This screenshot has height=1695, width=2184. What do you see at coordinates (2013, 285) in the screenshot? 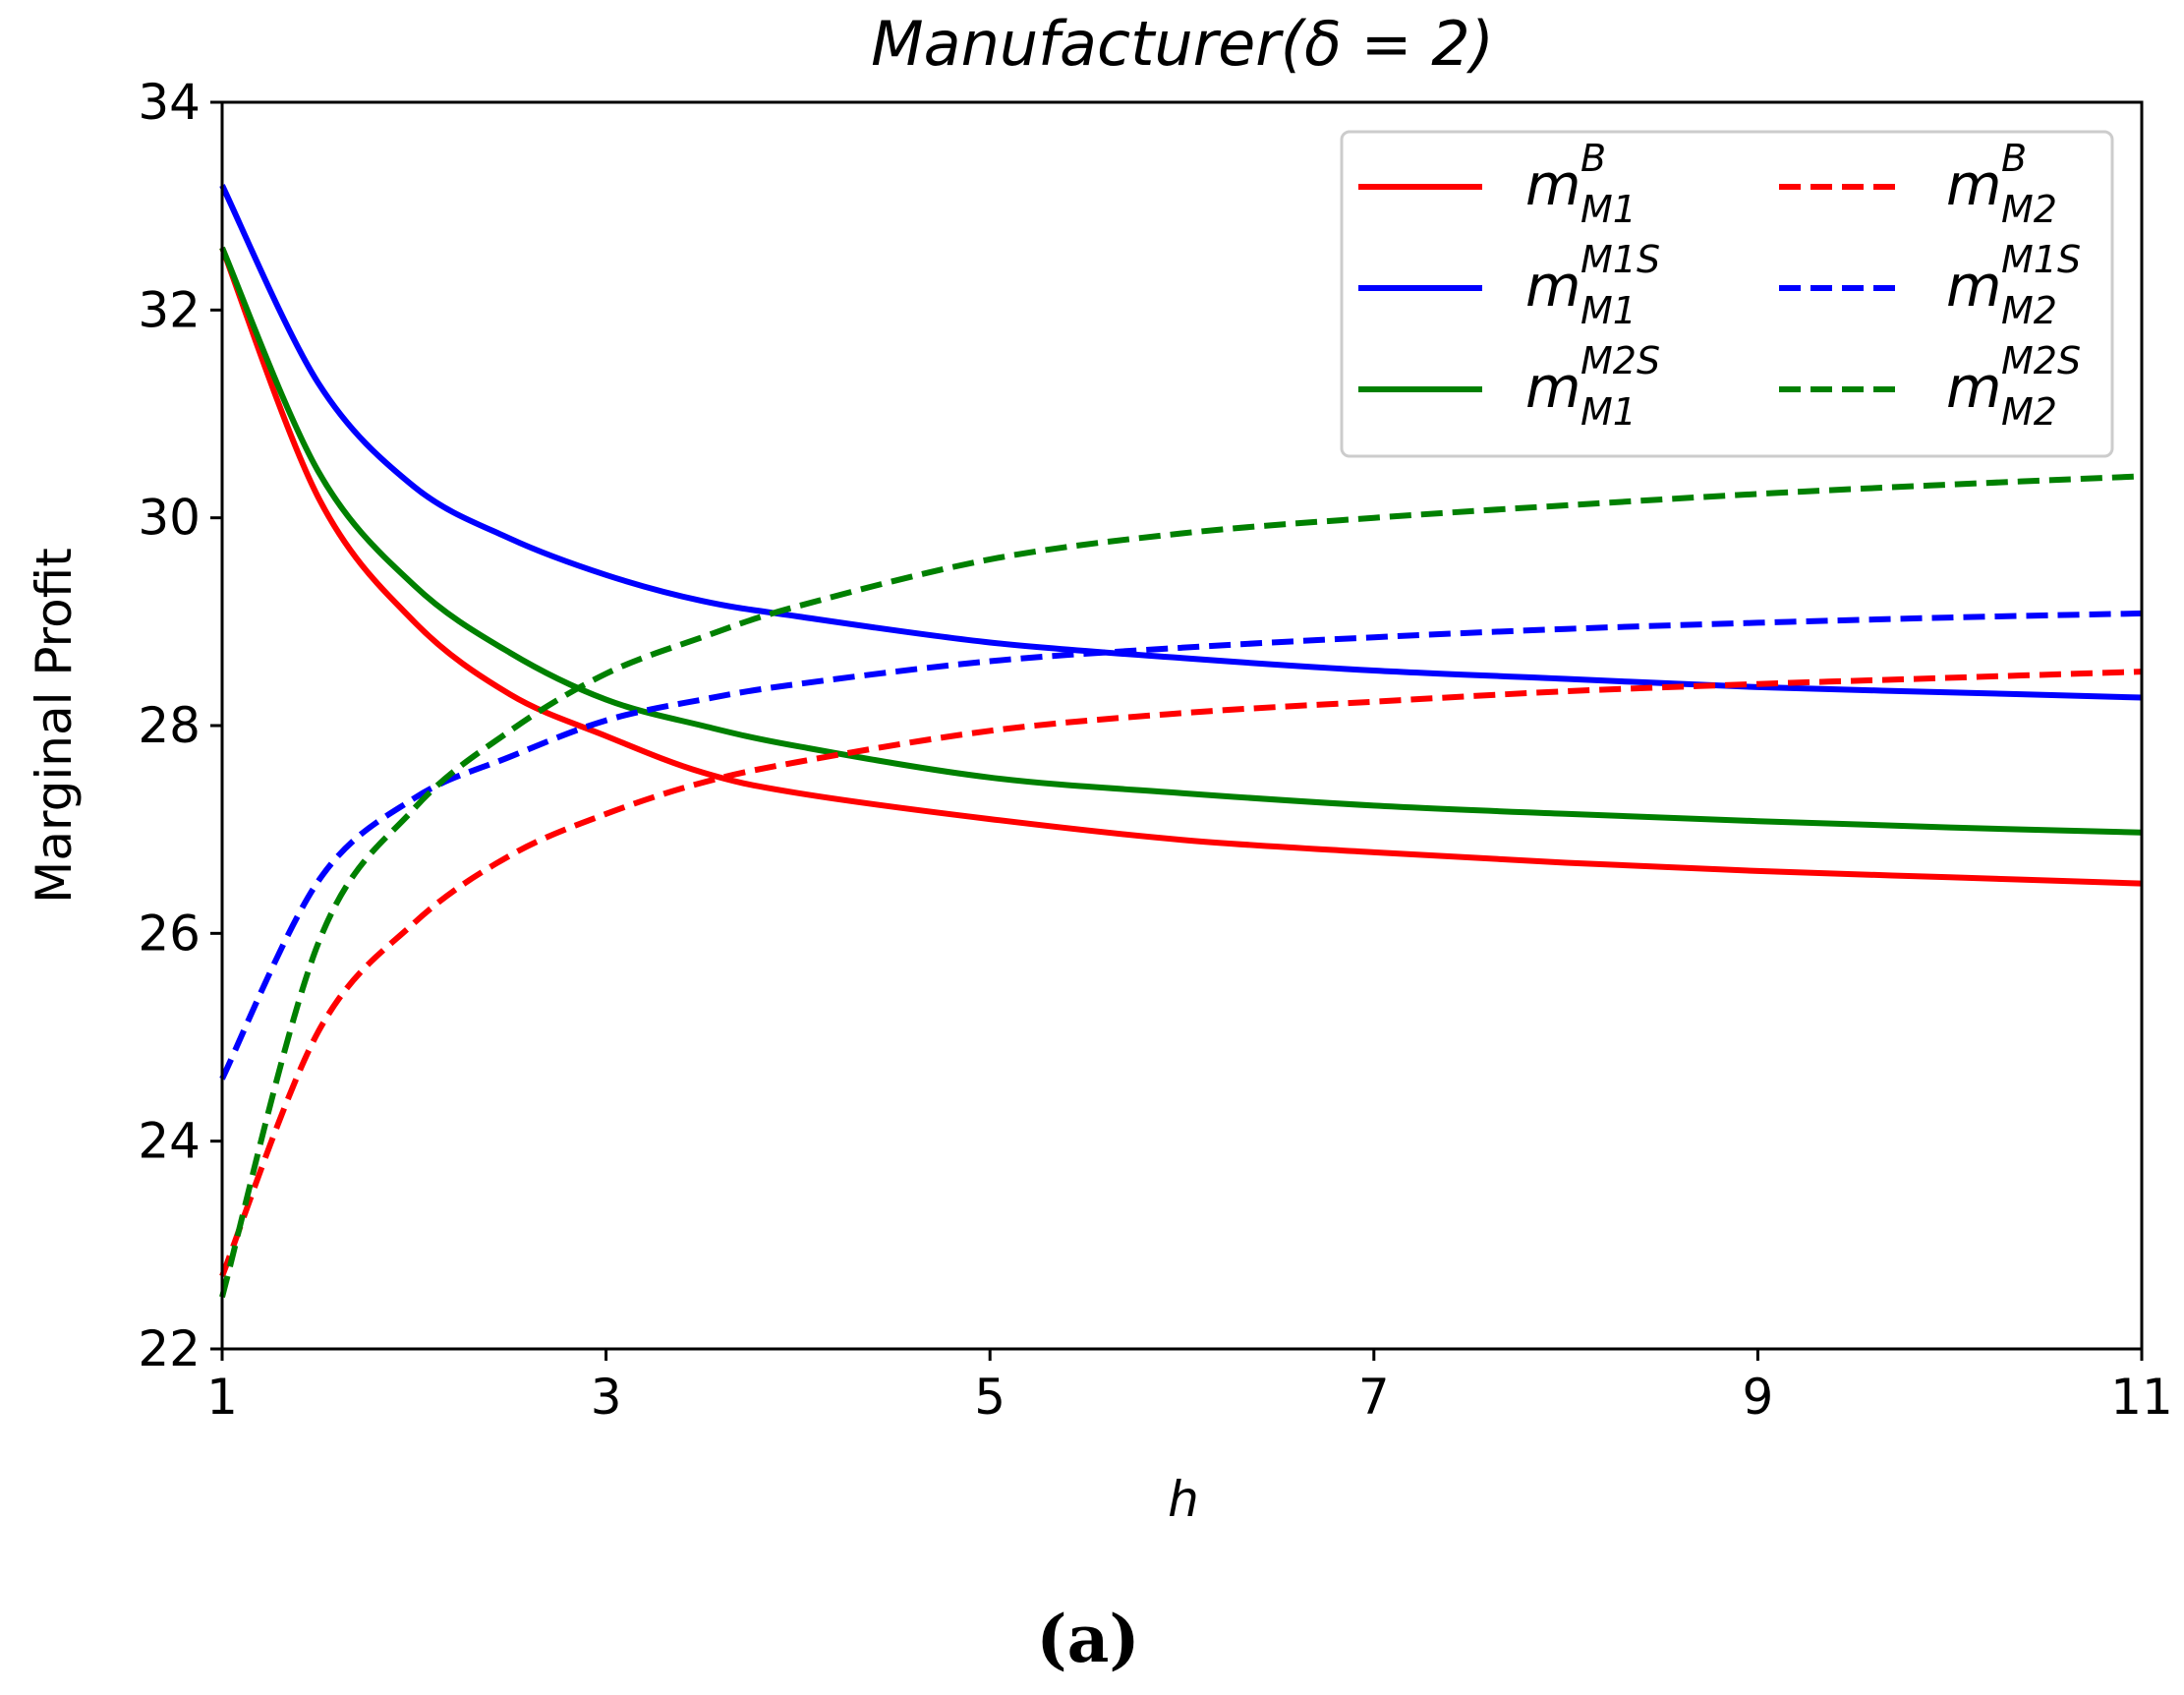
I see `legend-label: mM1S M2` at bounding box center [2013, 285].